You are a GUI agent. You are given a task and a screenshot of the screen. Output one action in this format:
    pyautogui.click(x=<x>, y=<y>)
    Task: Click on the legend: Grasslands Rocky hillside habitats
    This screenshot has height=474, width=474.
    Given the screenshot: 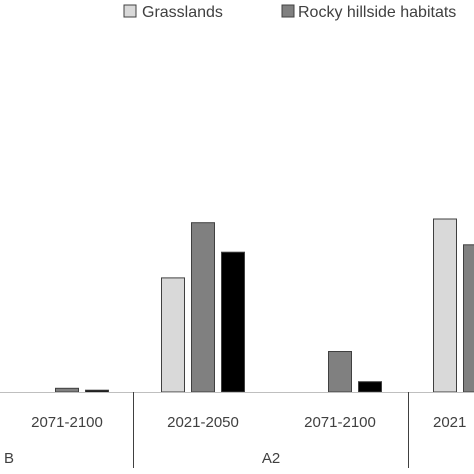 What is the action you would take?
    pyautogui.click(x=289, y=12)
    